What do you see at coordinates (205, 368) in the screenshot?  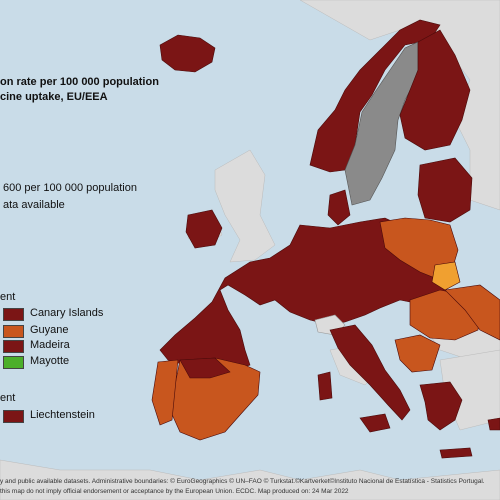 I see `spain-north-region` at bounding box center [205, 368].